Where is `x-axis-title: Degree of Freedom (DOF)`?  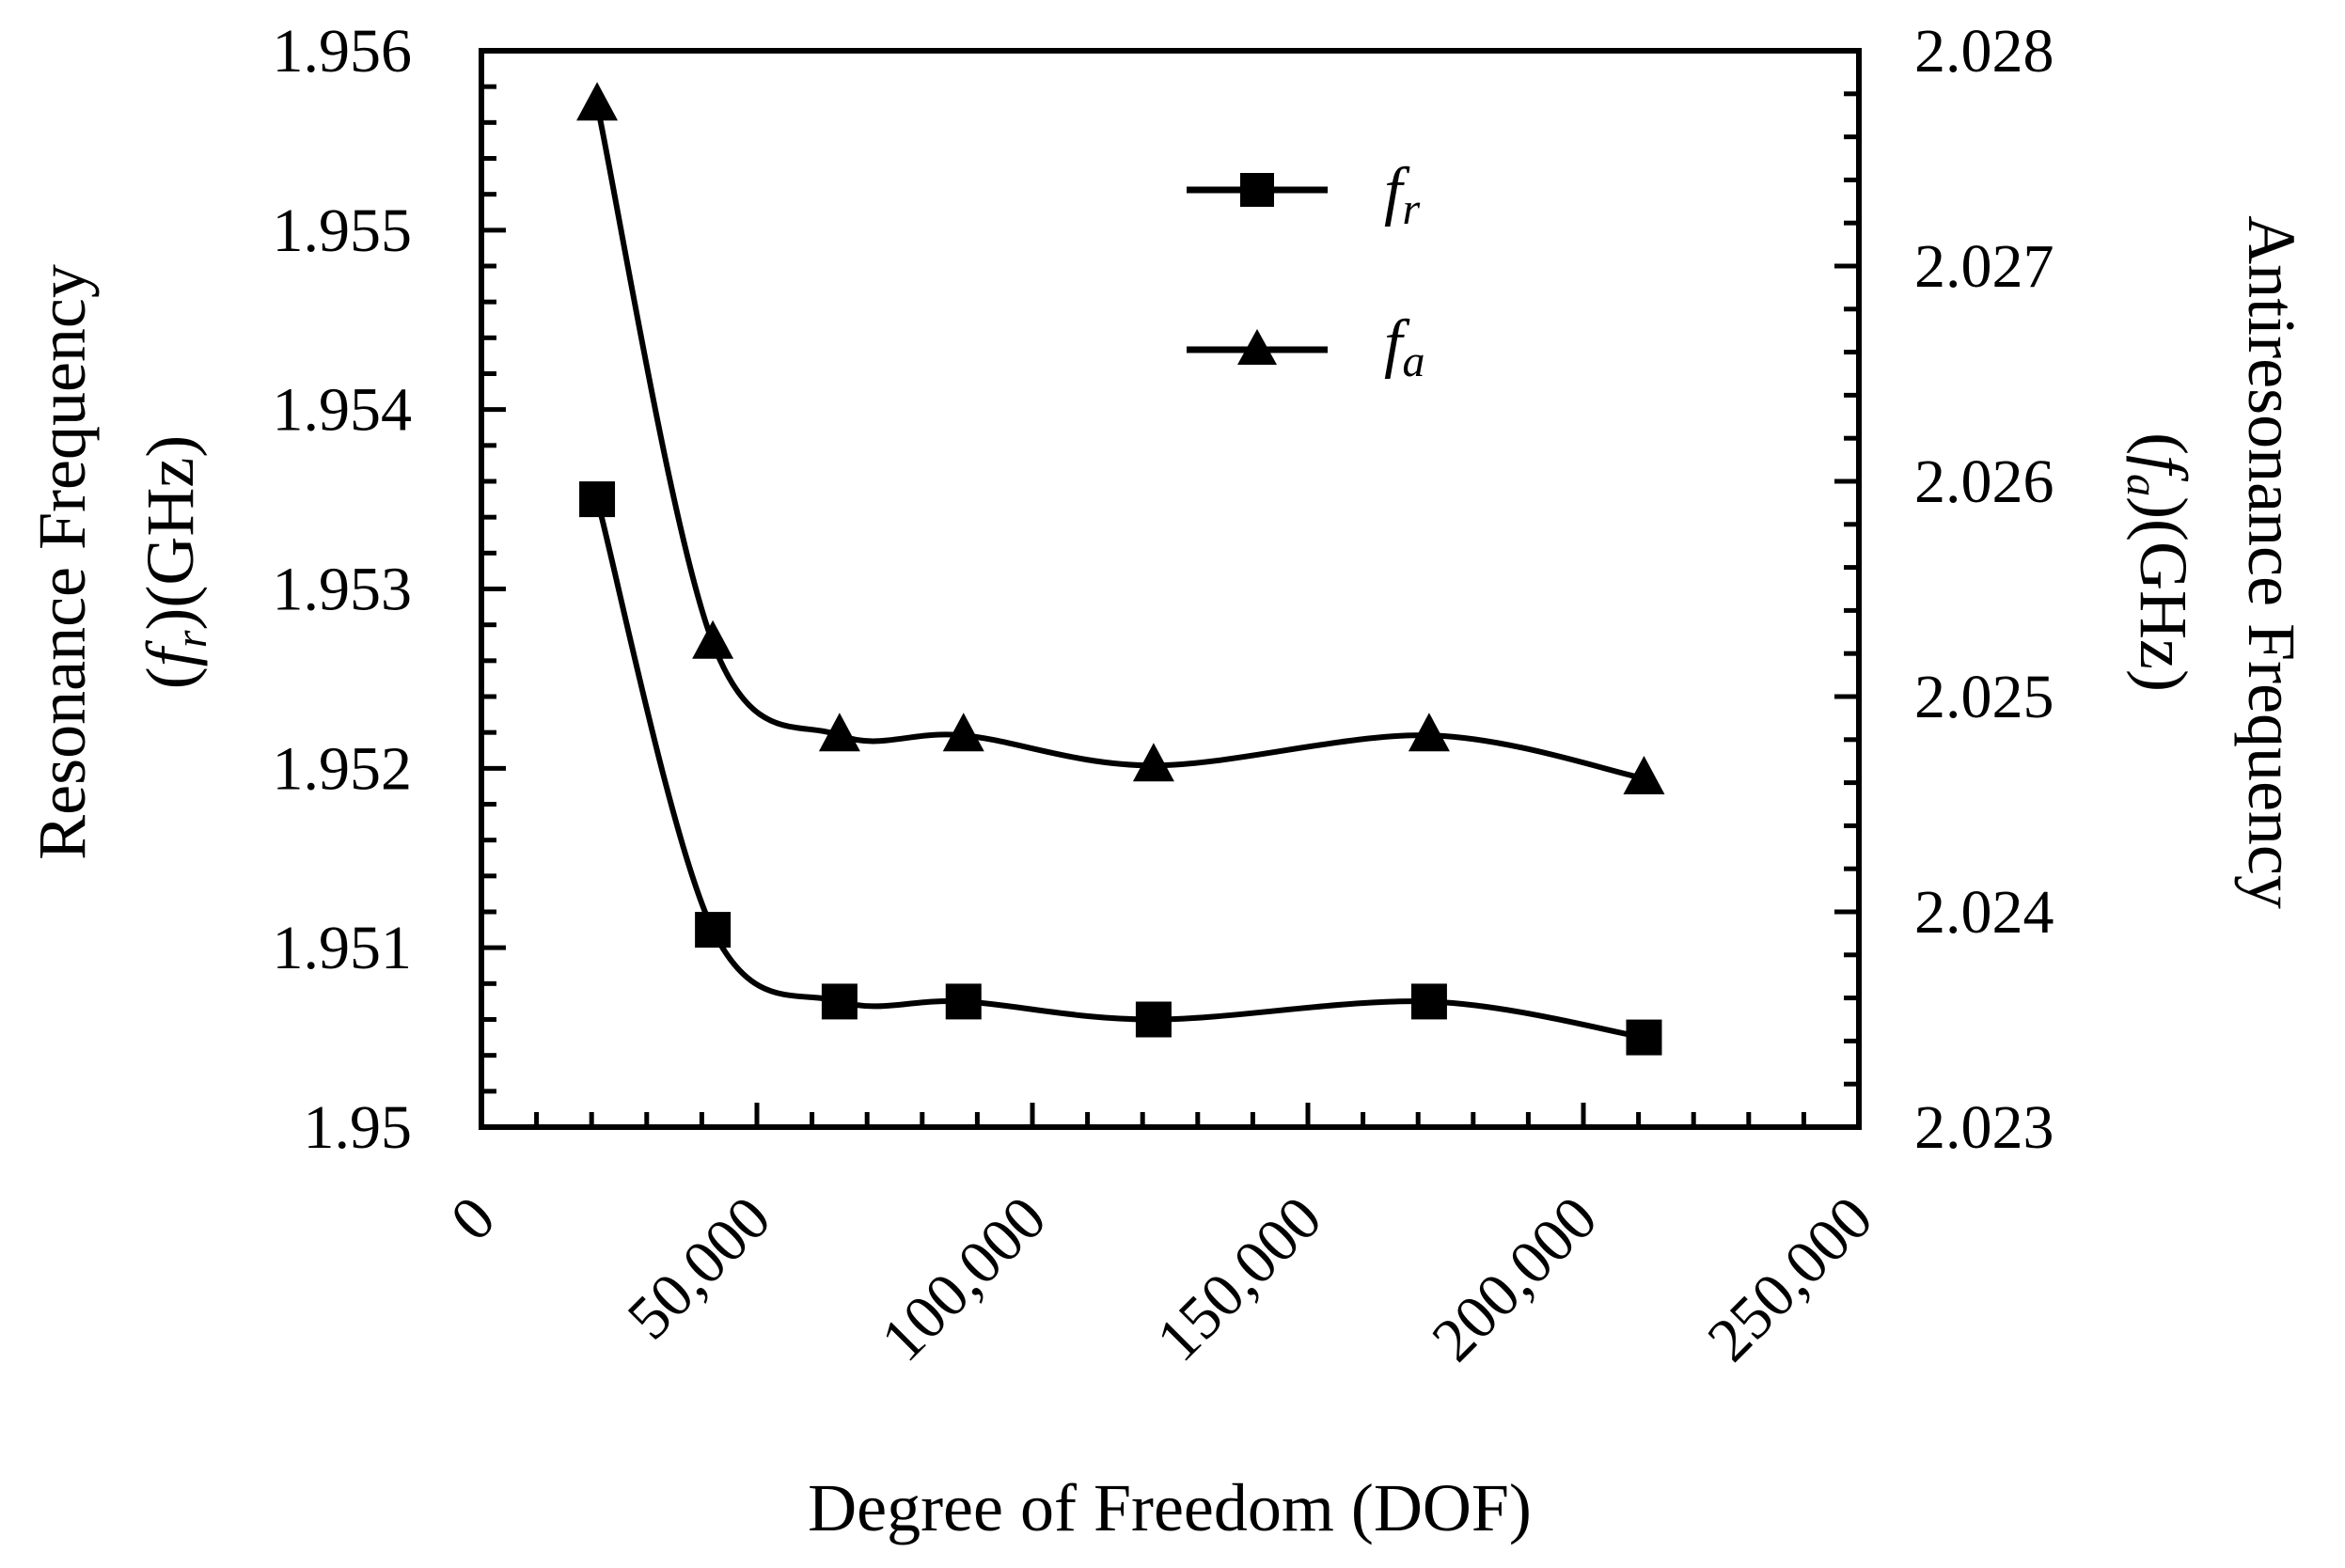 x-axis-title: Degree of Freedom (DOF) is located at coordinates (1170, 1507).